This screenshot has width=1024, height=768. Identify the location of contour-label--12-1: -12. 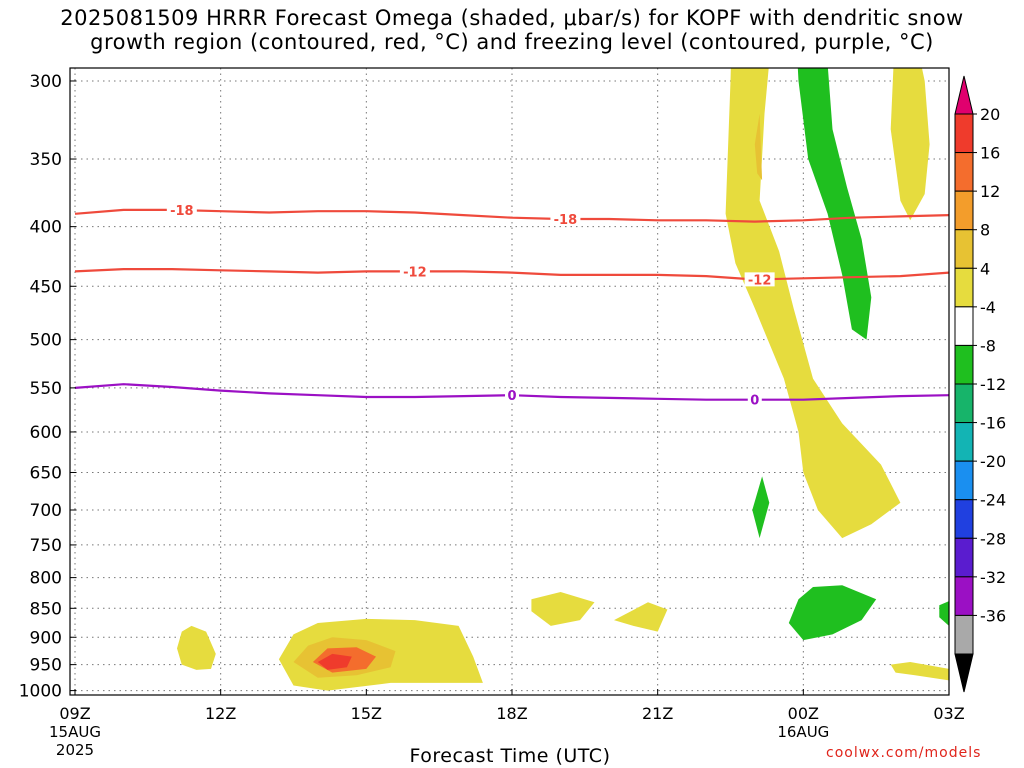
(760, 280).